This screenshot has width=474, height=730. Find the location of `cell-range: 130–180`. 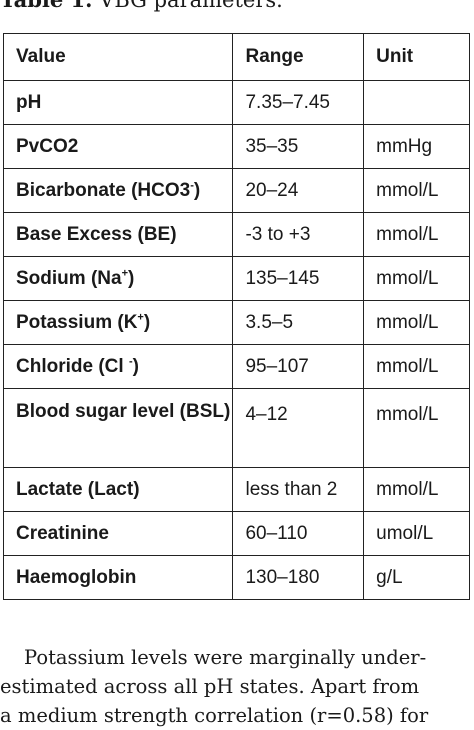

cell-range: 130–180 is located at coordinates (298, 577).